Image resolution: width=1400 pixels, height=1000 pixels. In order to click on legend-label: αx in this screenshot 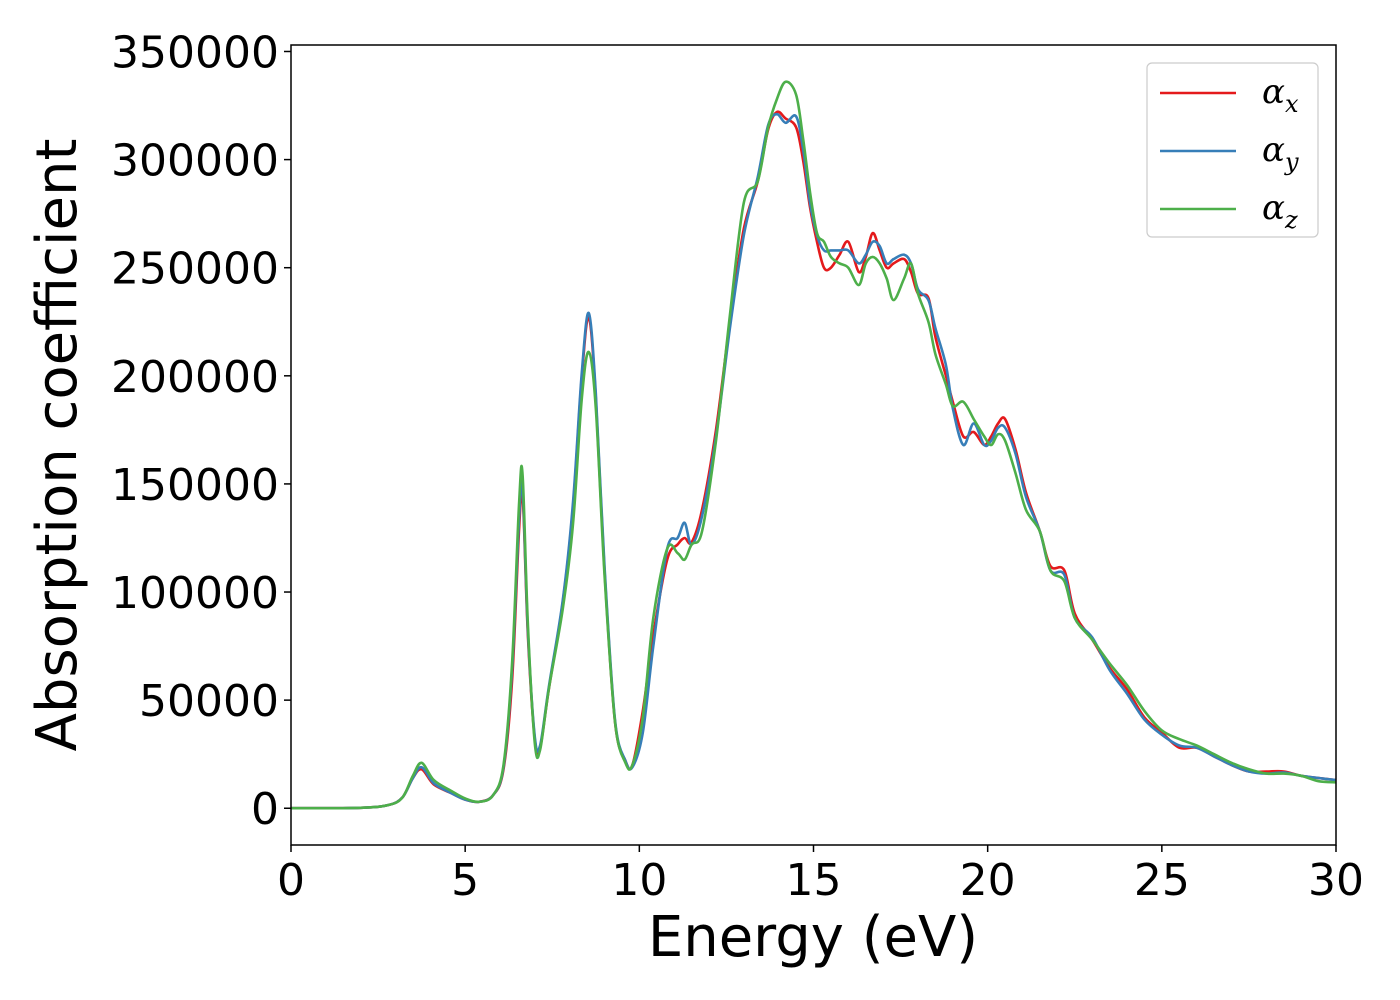, I will do `click(1280, 95)`.